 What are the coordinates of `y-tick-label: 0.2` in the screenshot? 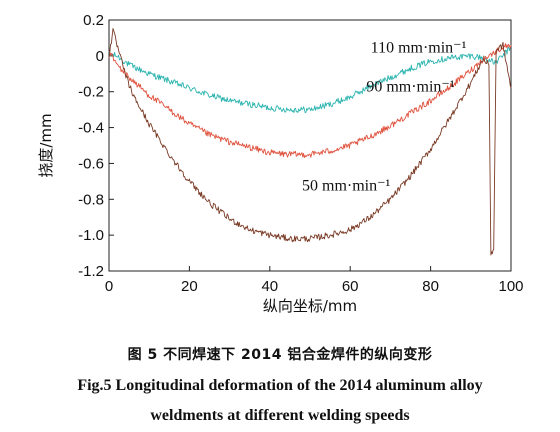 It's located at (93, 20).